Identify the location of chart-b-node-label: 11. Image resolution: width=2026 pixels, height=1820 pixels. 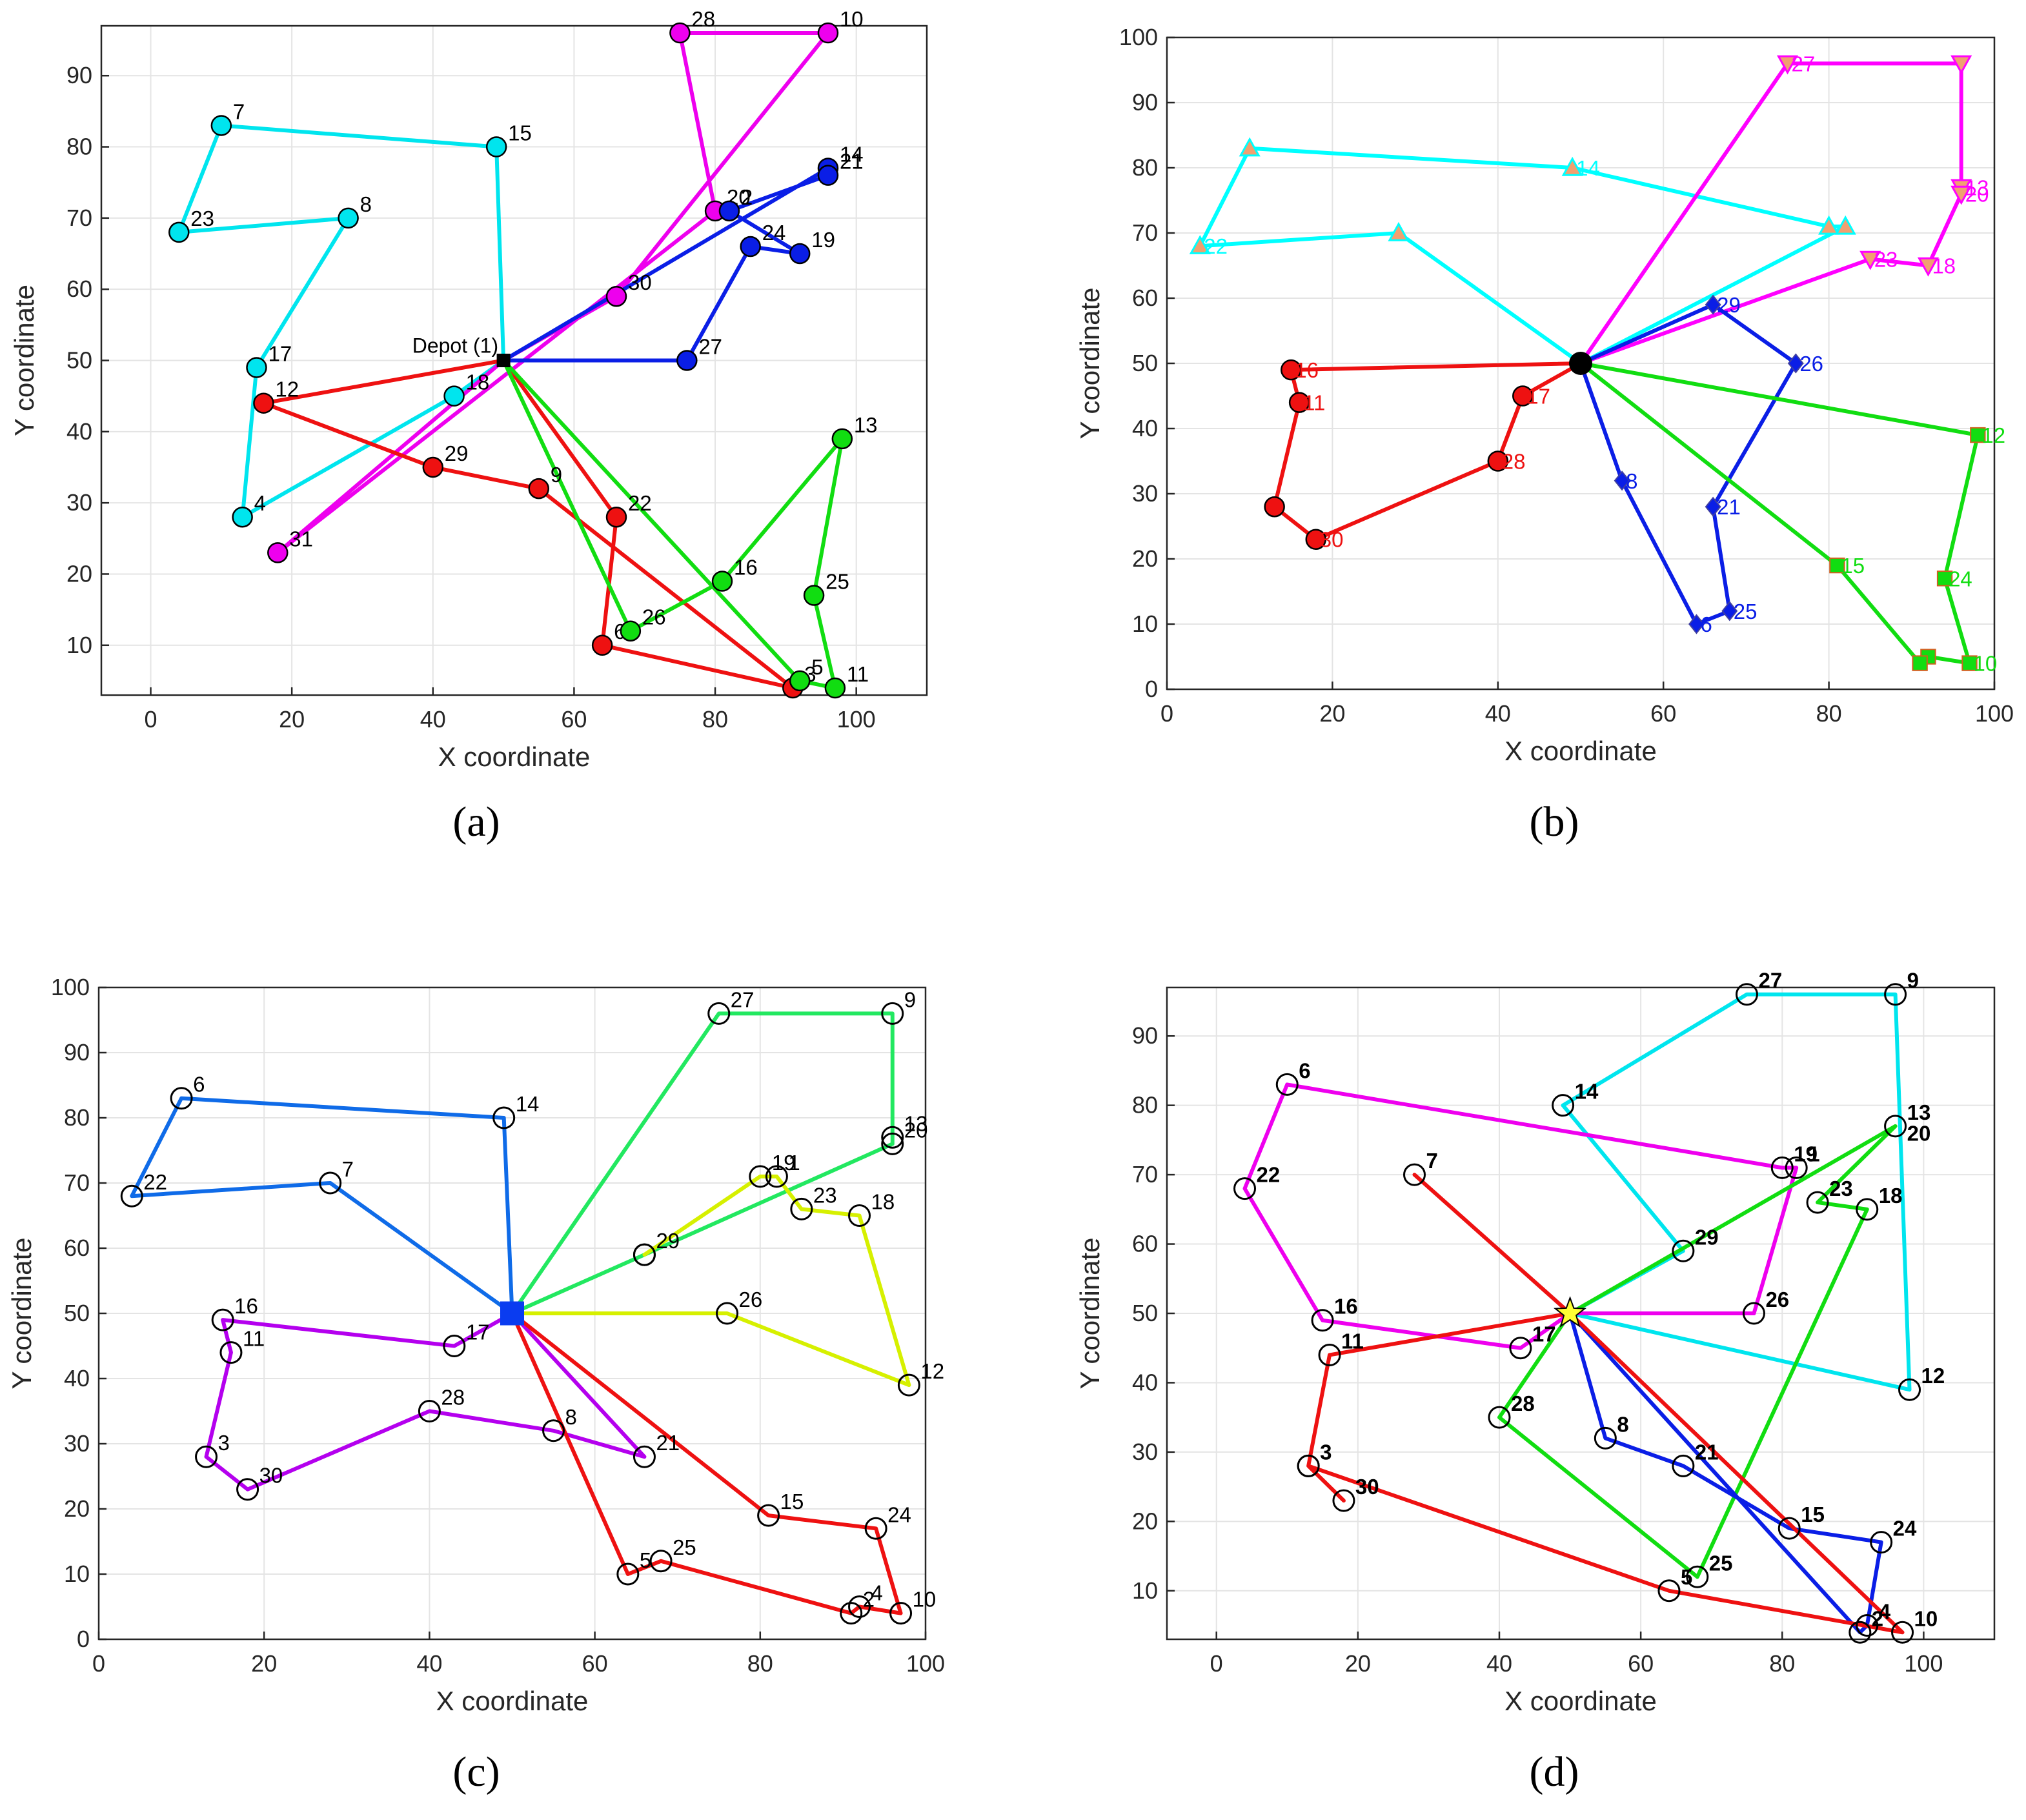
(1314, 403).